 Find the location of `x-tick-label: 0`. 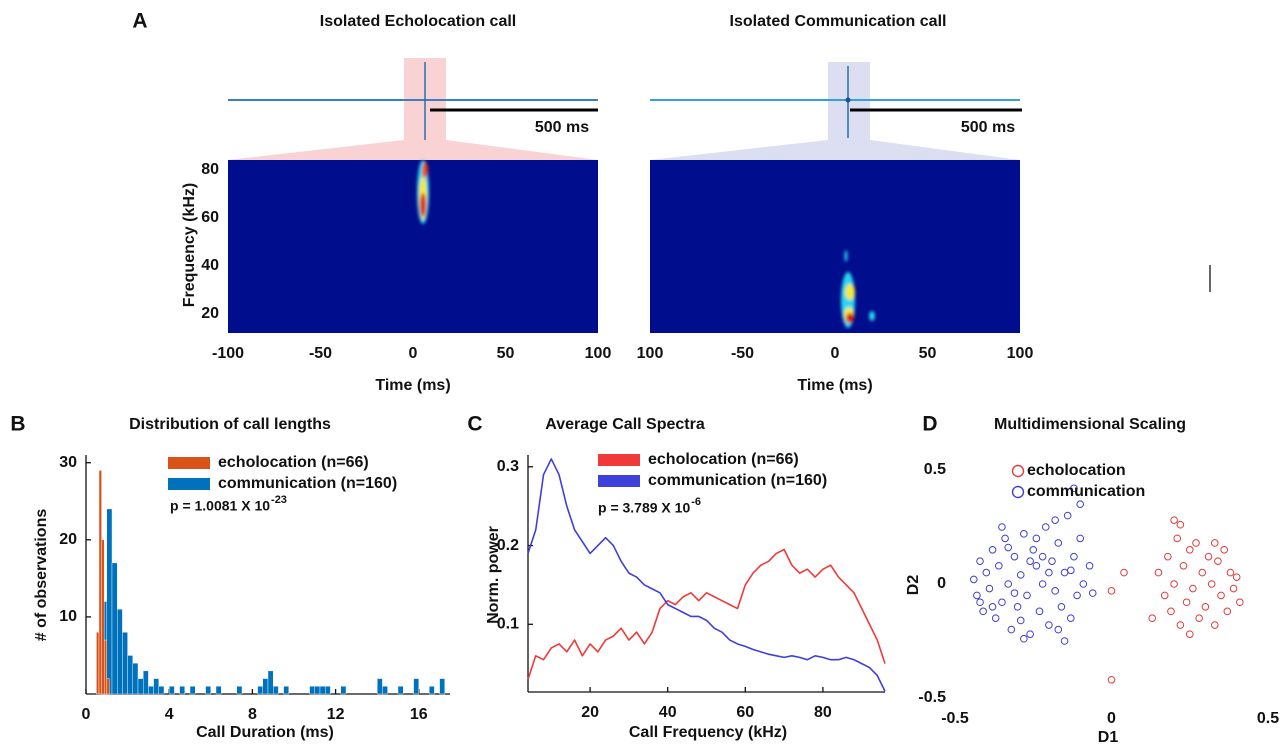

x-tick-label: 0 is located at coordinates (835, 353).